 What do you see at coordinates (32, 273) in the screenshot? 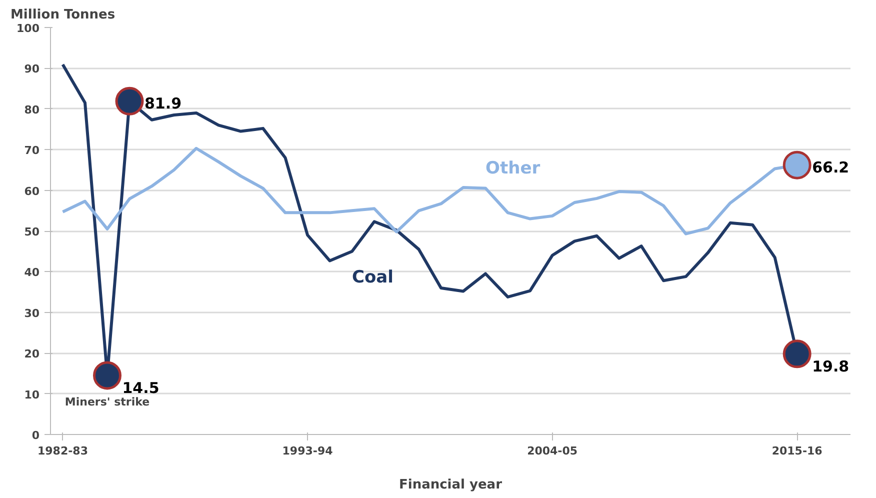
I see `y-tick-label: 40` at bounding box center [32, 273].